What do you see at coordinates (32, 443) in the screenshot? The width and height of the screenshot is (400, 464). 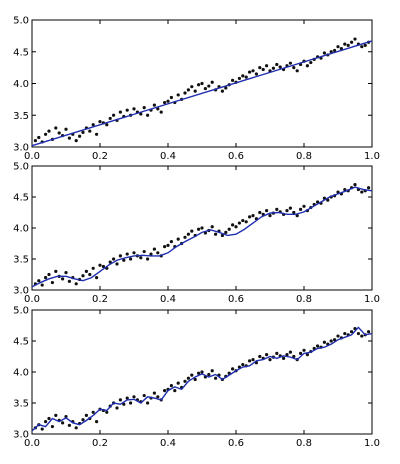 I see `x-tick-label: 0.0` at bounding box center [32, 443].